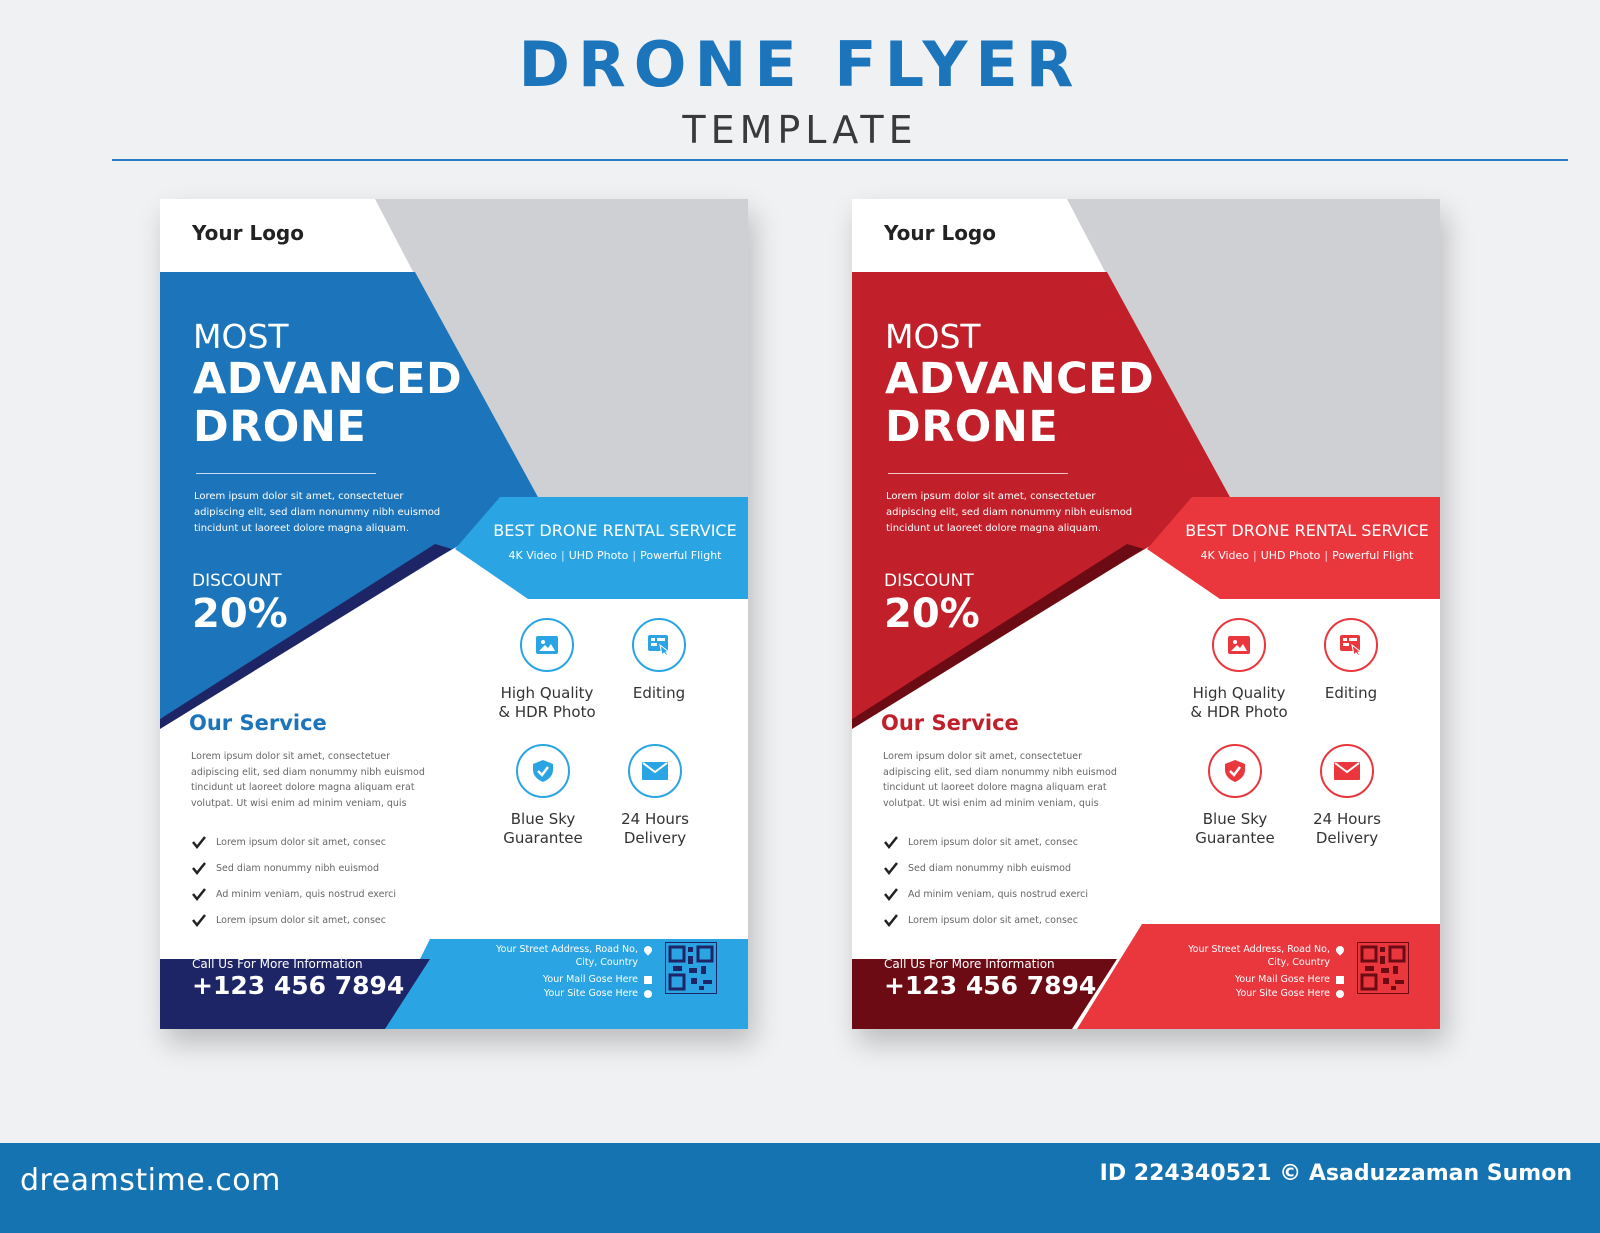 The width and height of the screenshot is (1600, 1233). I want to click on feature-4k-video: 4K Video, so click(1225, 555).